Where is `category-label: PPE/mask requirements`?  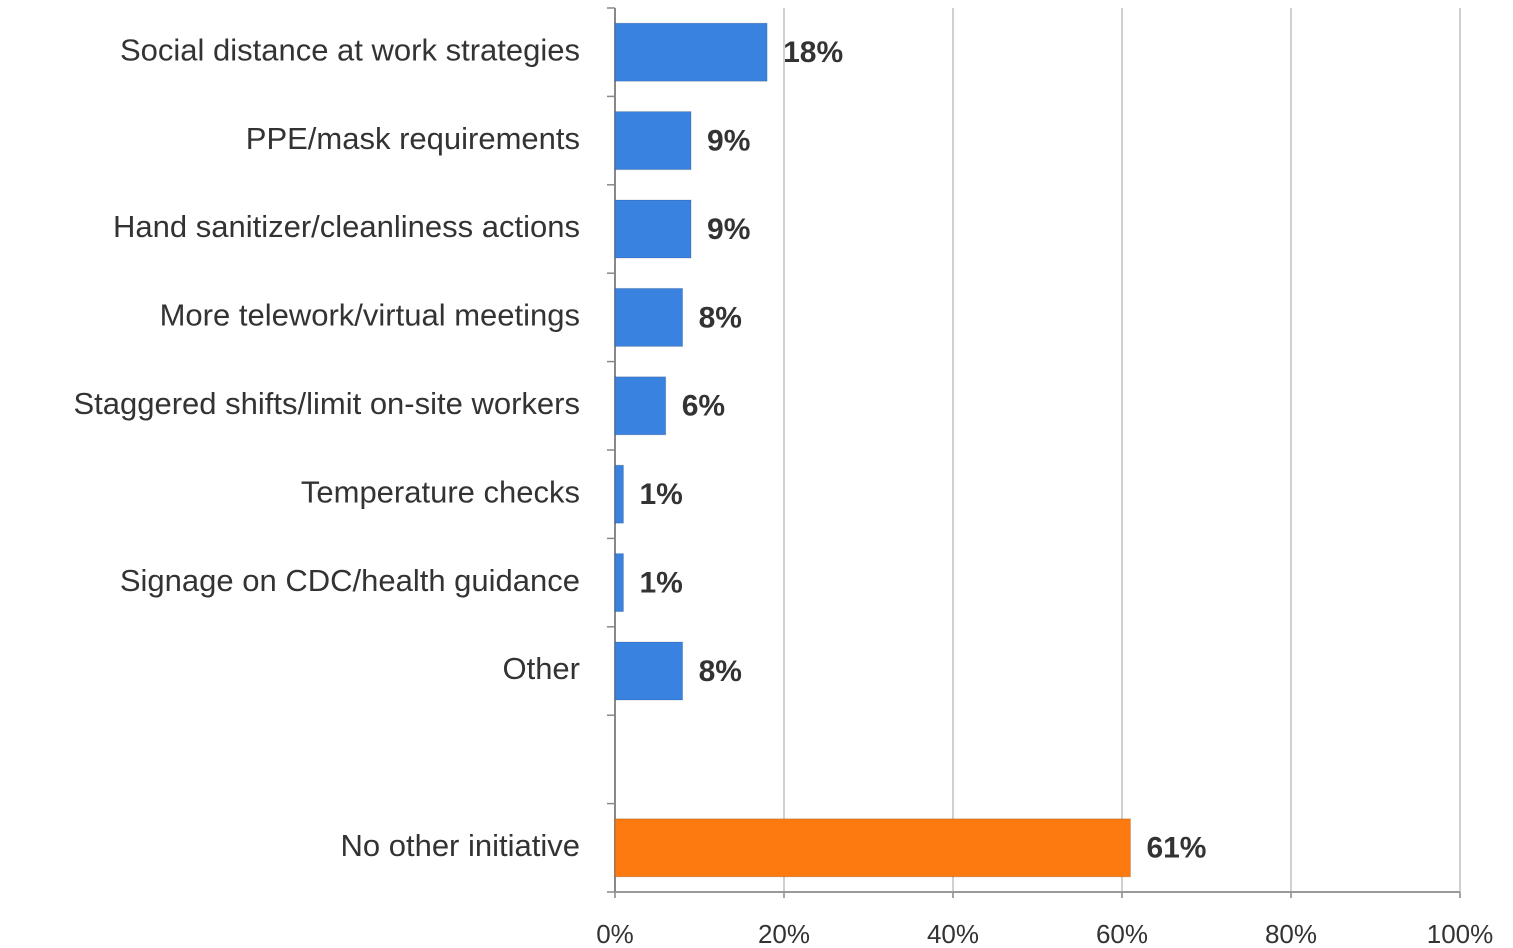 category-label: PPE/mask requirements is located at coordinates (413, 138).